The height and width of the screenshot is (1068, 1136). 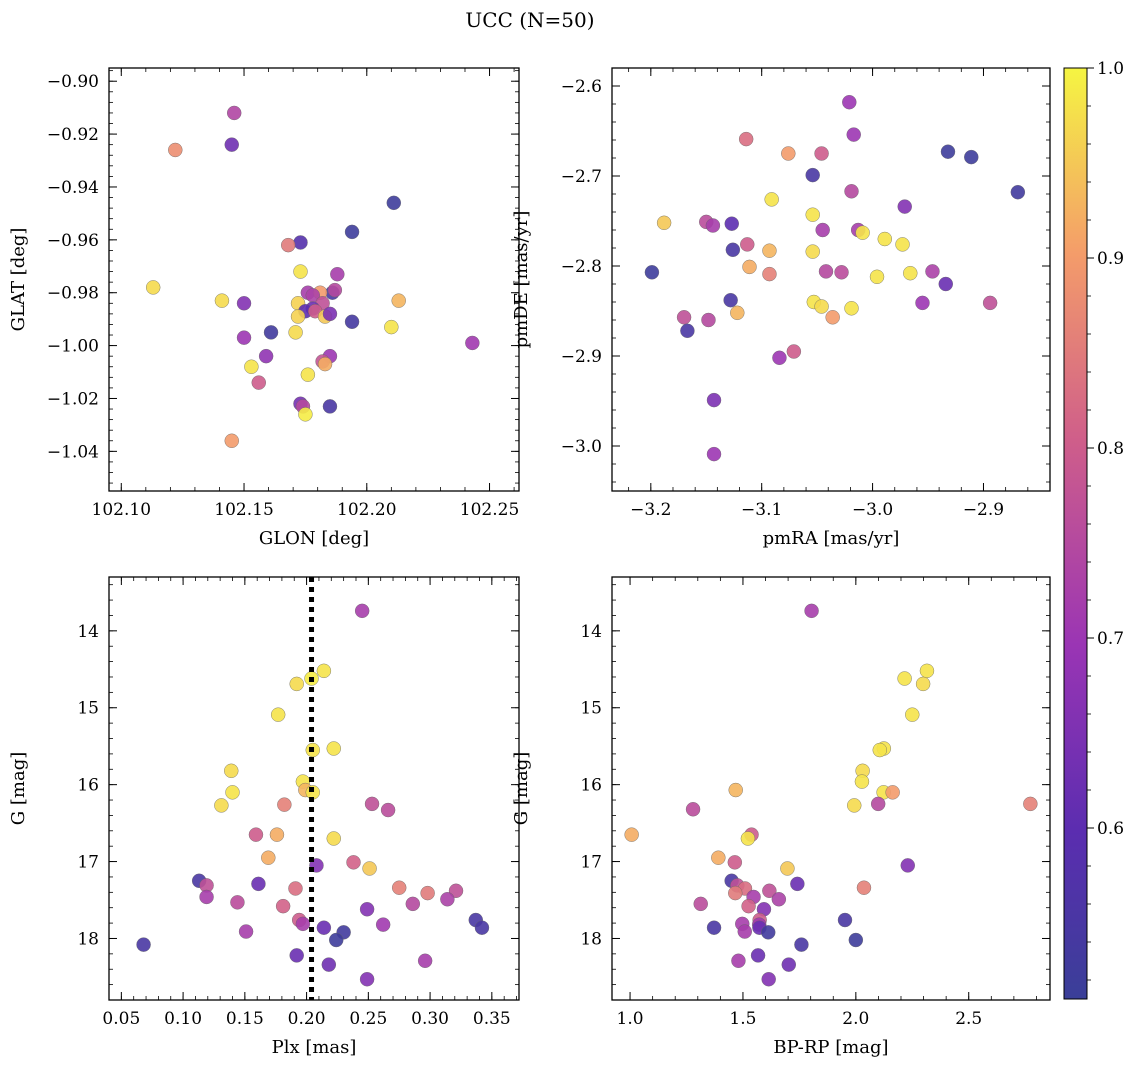 What do you see at coordinates (830, 1047) in the screenshot?
I see `x-axis-label: BP-RP [mag]` at bounding box center [830, 1047].